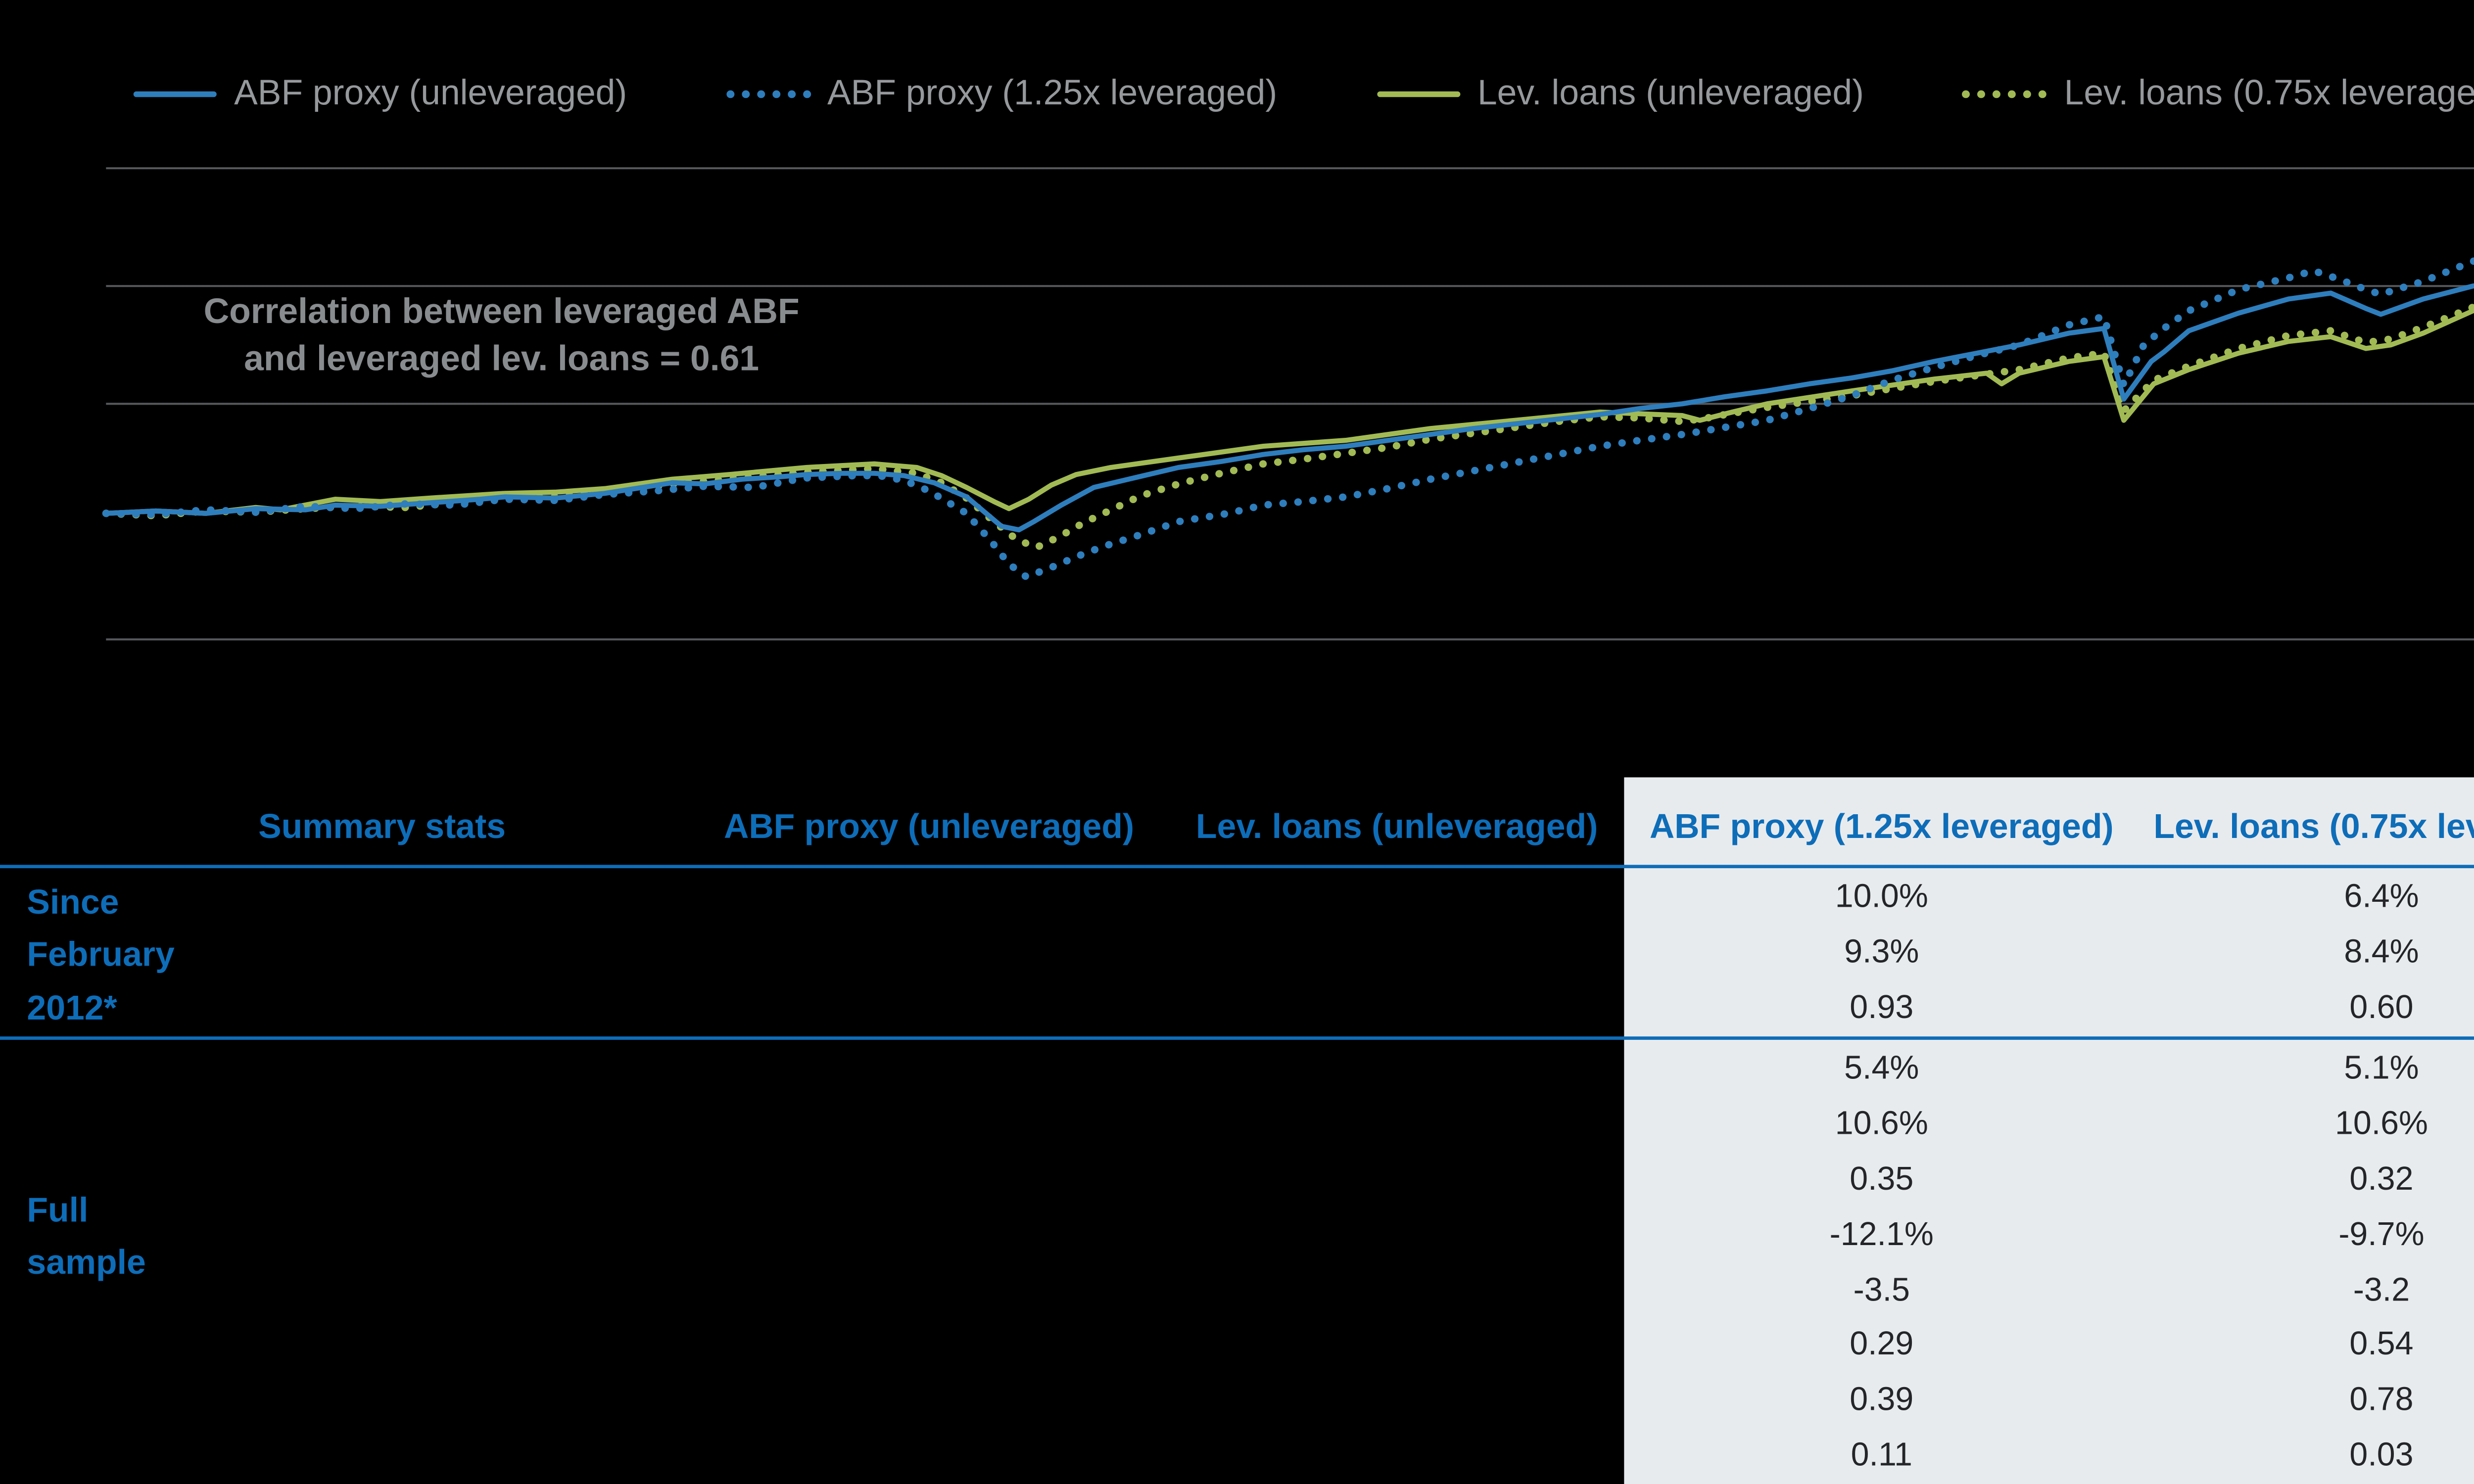 The height and width of the screenshot is (1484, 2474). Describe the element at coordinates (2381, 1179) in the screenshot. I see `stat-value: 0.32` at that location.